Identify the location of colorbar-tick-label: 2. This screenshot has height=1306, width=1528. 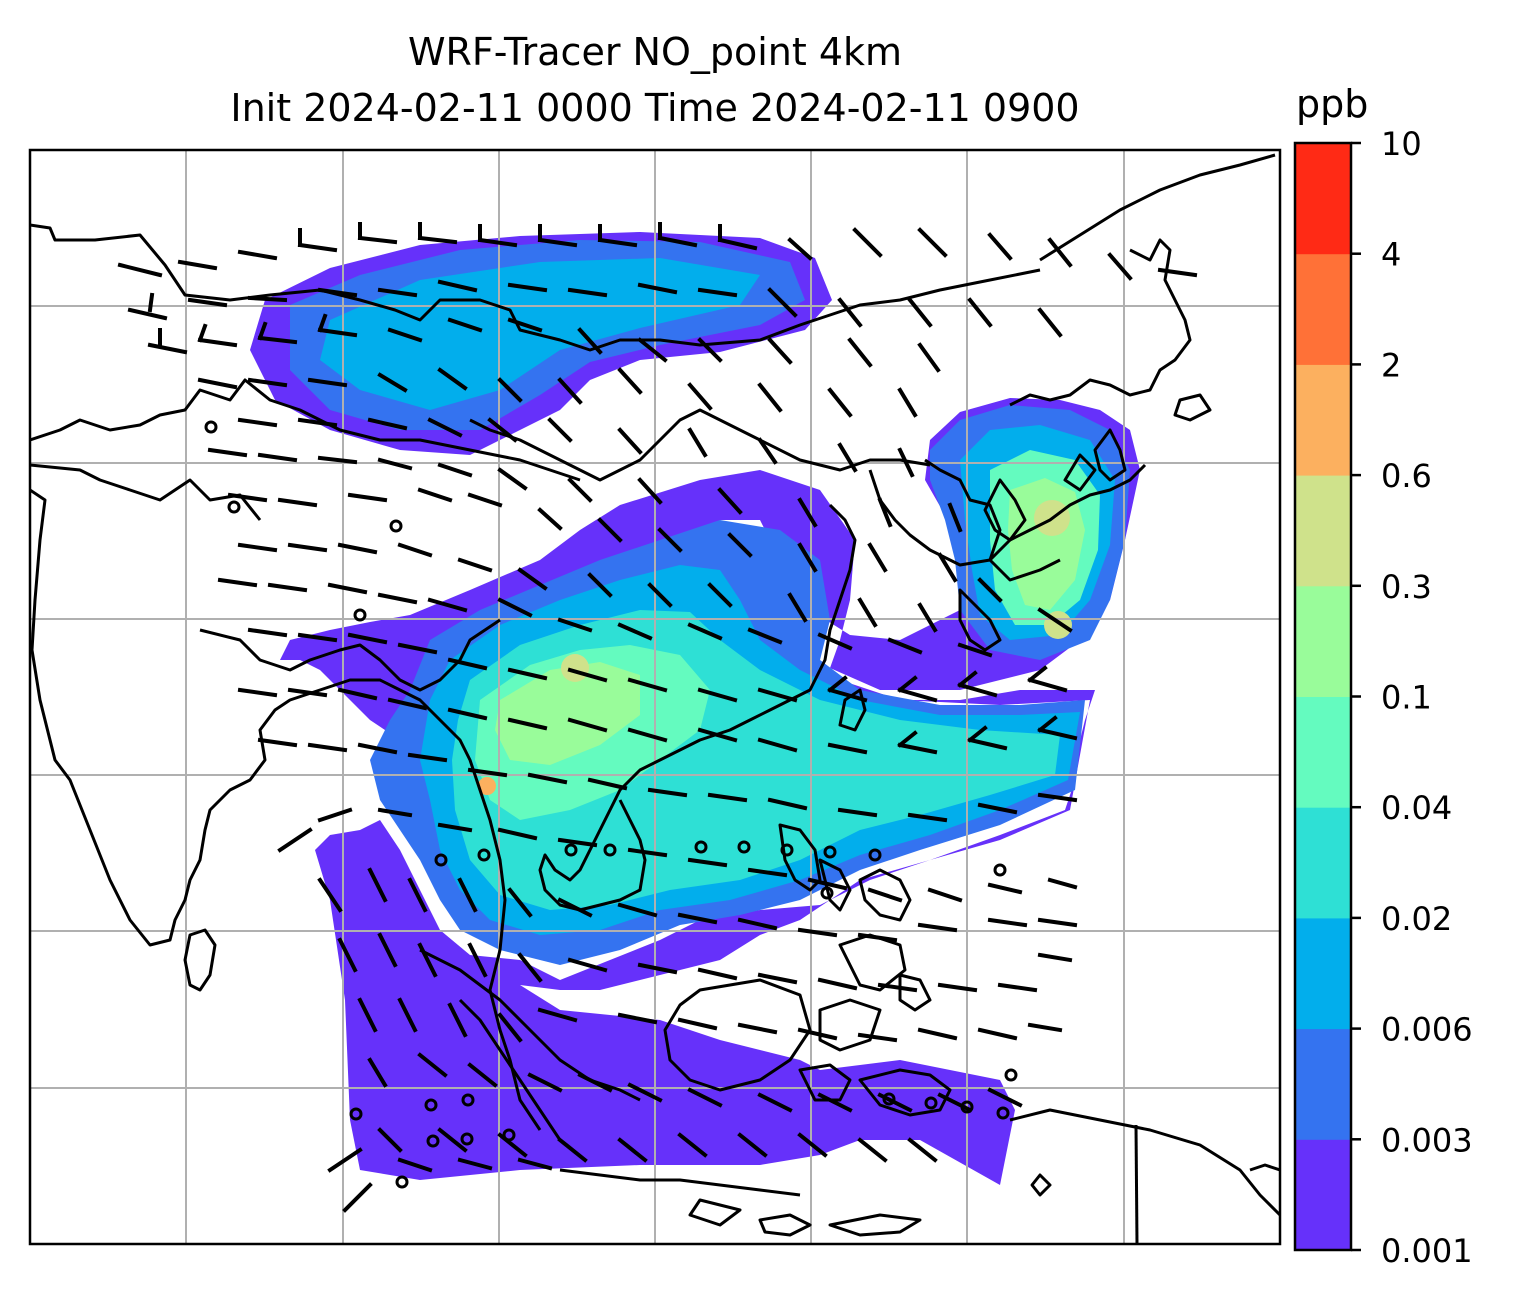
(1391, 365).